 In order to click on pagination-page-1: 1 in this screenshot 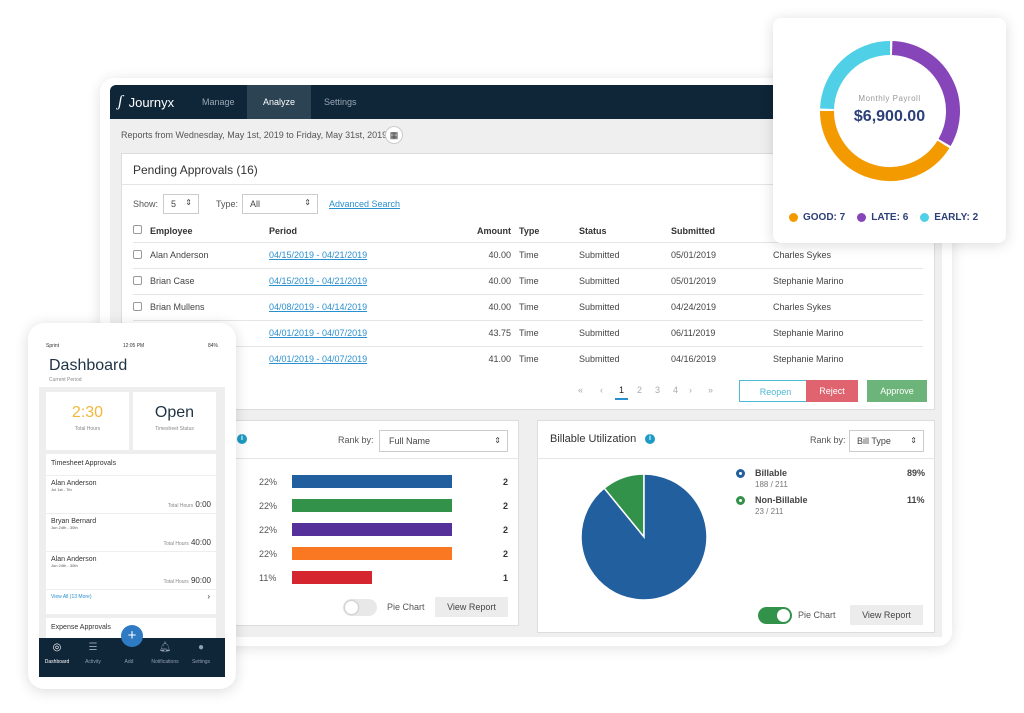, I will do `click(622, 392)`.